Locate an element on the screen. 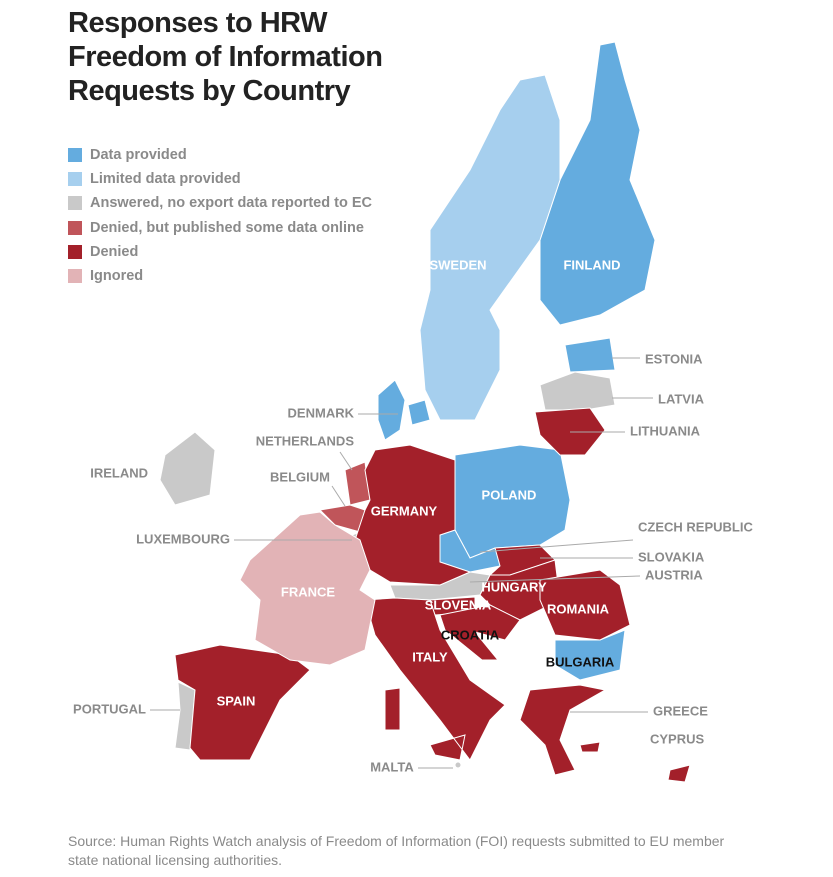  legend-item: Data provided is located at coordinates (220, 155).